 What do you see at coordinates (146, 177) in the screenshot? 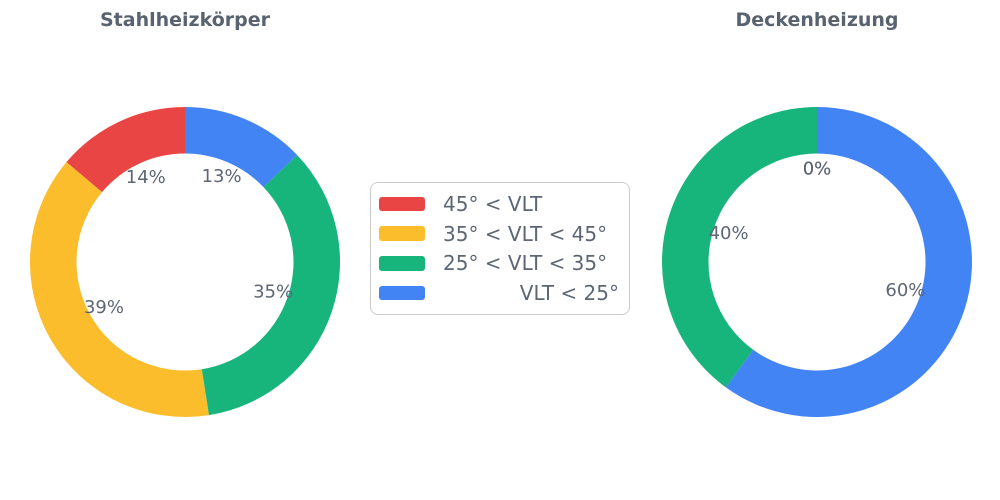
I see `percentage-label: 14%` at bounding box center [146, 177].